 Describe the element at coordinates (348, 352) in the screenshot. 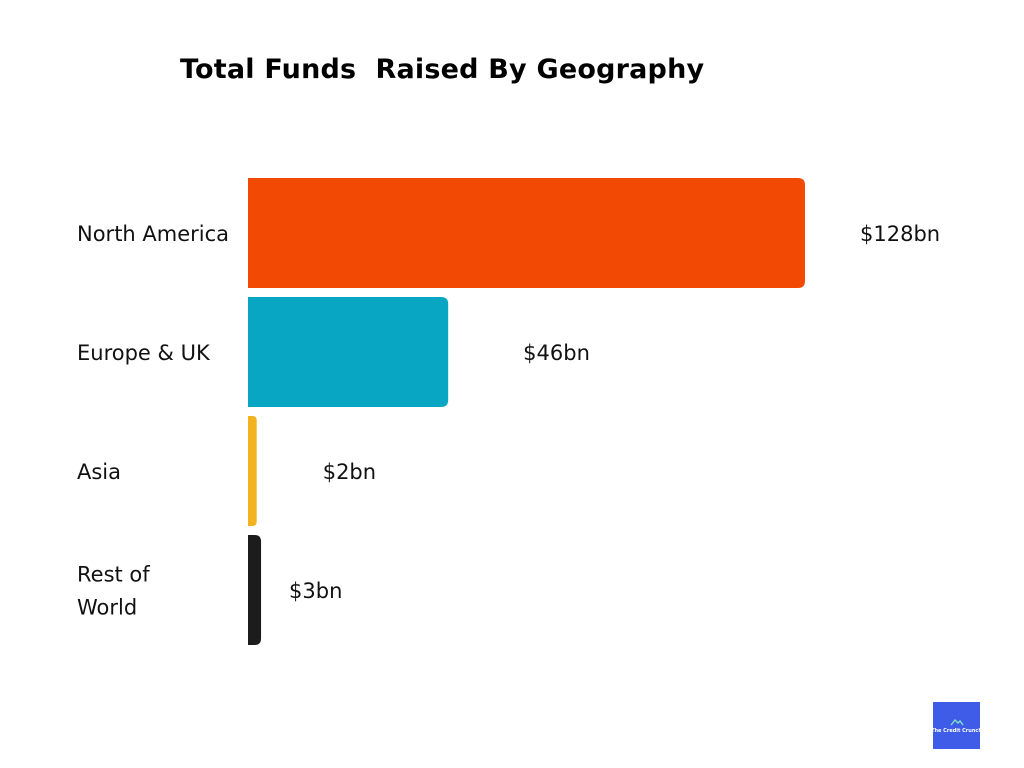

I see `bar-europe-uk` at that location.